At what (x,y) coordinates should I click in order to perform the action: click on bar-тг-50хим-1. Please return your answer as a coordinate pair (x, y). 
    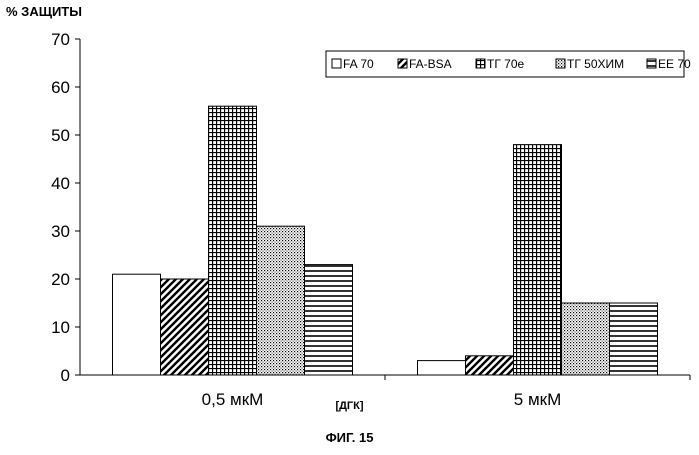
    Looking at the image, I should click on (586, 339).